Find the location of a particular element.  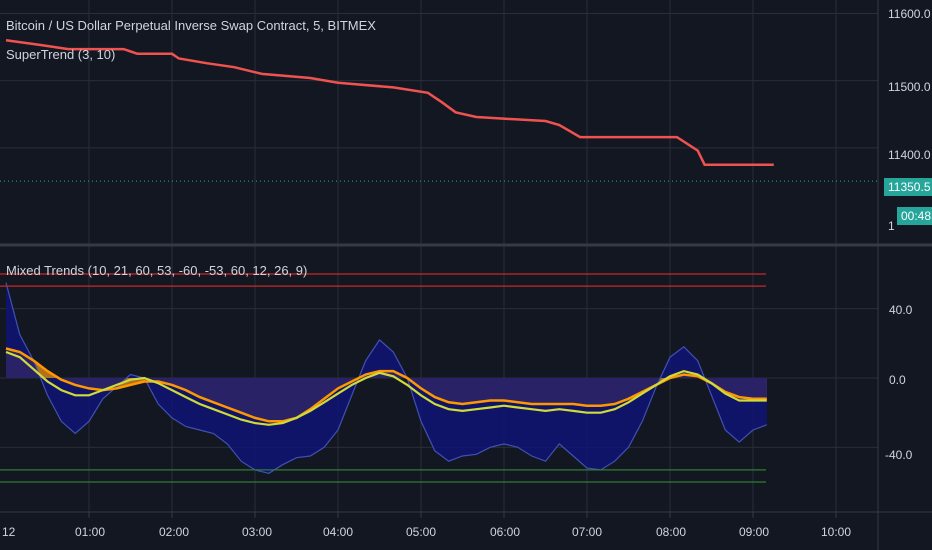

countdown-tag: 00:48 is located at coordinates (914, 216).